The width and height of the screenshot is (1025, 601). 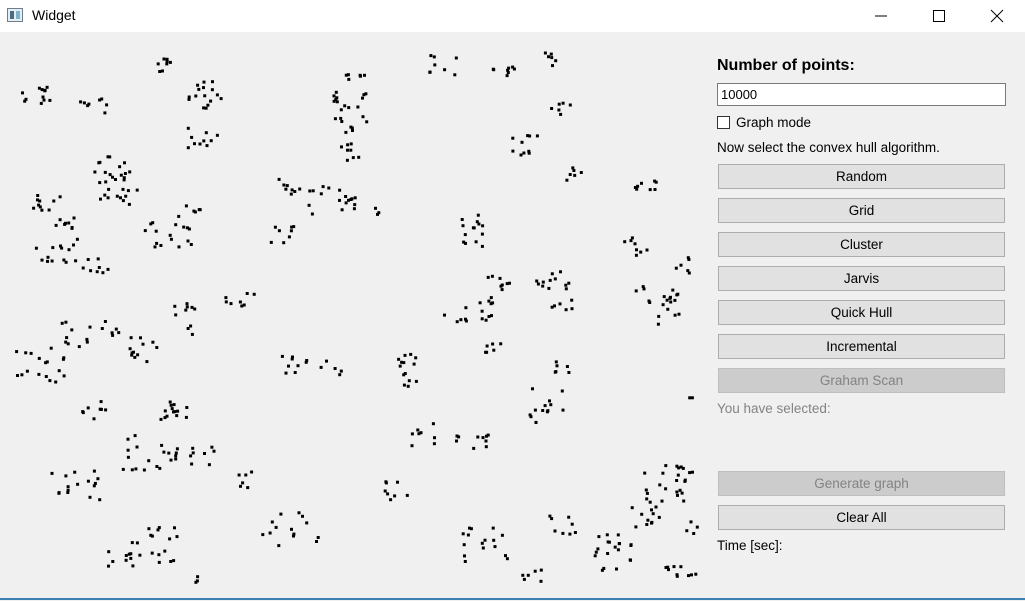 I want to click on clear-all-button: Clear All, so click(x=861, y=517).